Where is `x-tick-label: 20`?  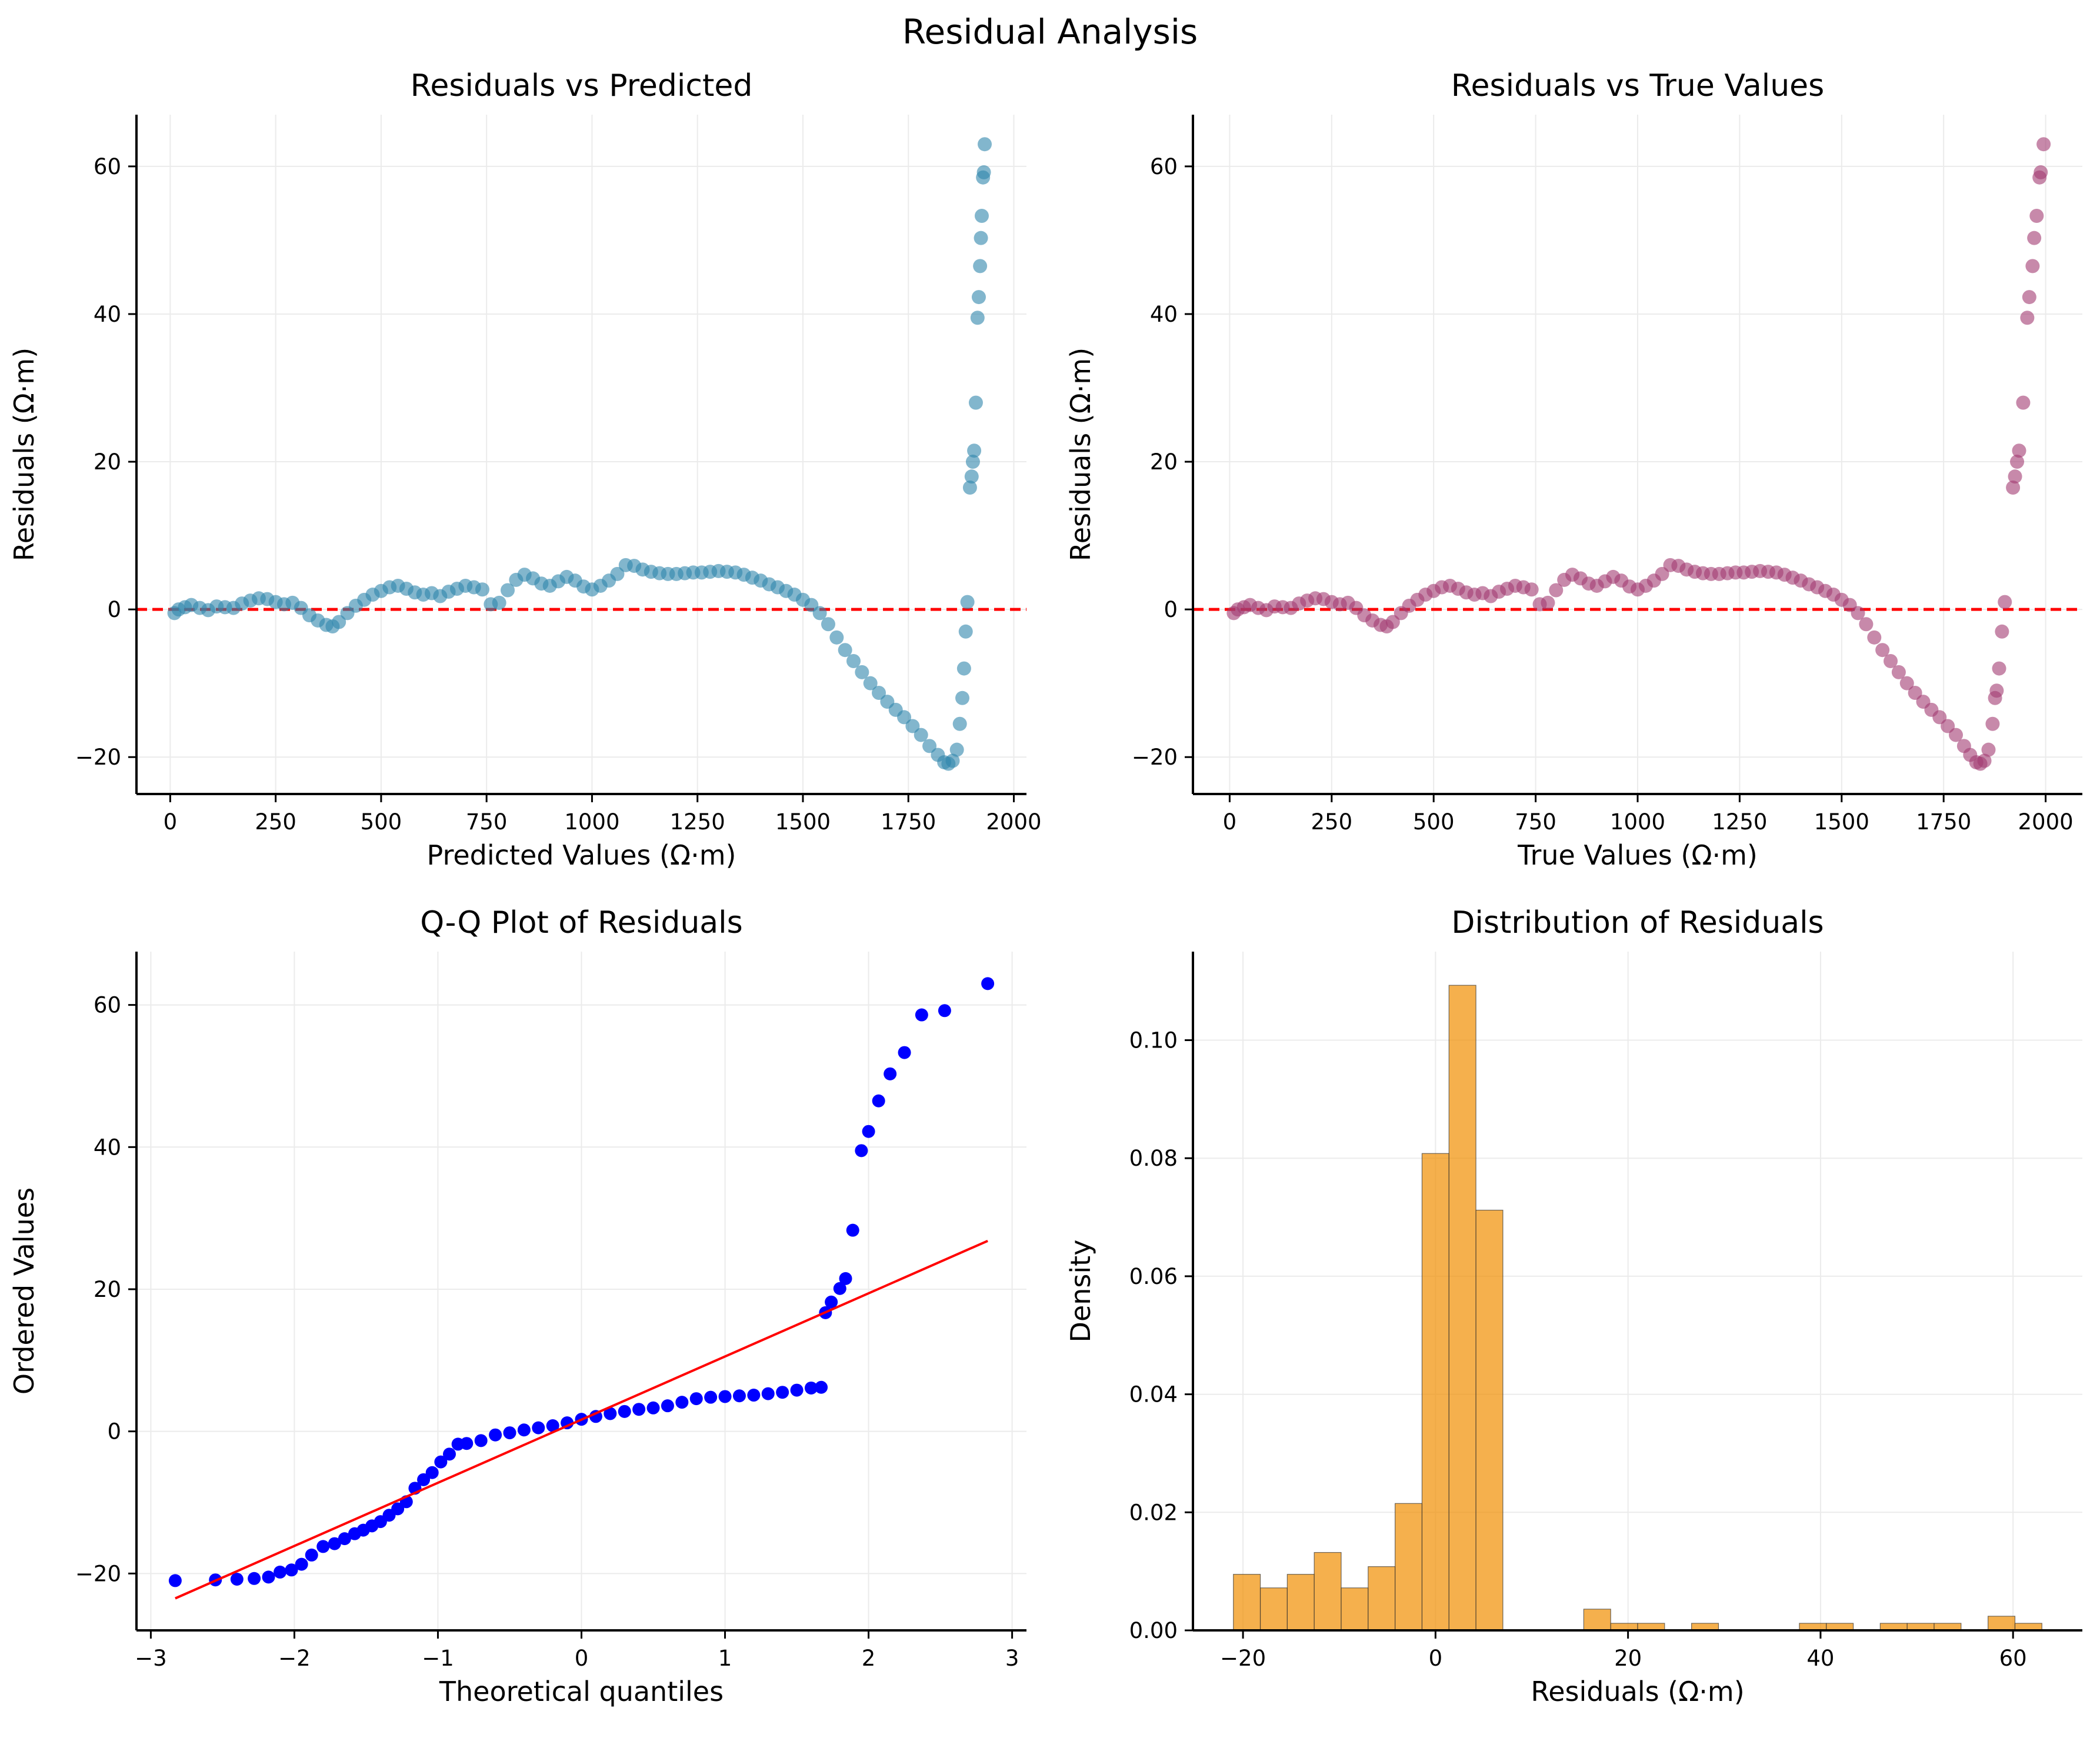
x-tick-label: 20 is located at coordinates (1628, 1658).